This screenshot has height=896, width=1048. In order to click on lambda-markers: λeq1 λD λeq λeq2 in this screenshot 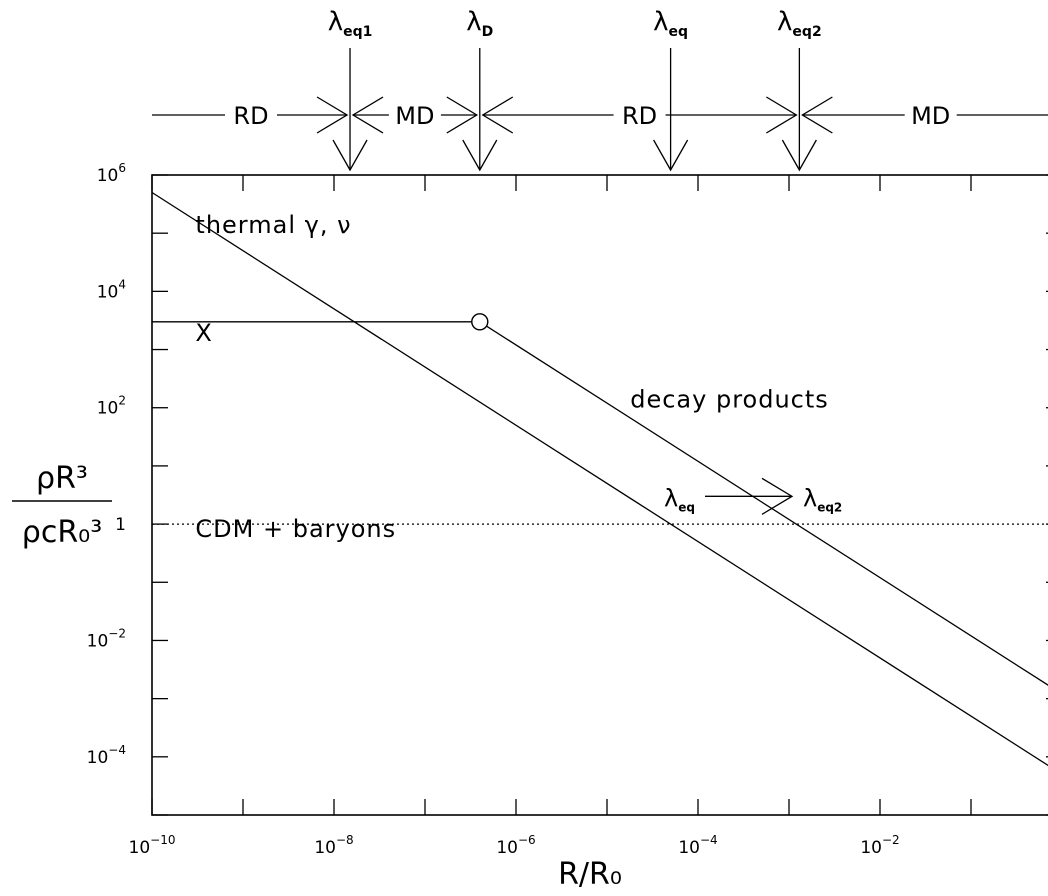, I will do `click(575, 89)`.